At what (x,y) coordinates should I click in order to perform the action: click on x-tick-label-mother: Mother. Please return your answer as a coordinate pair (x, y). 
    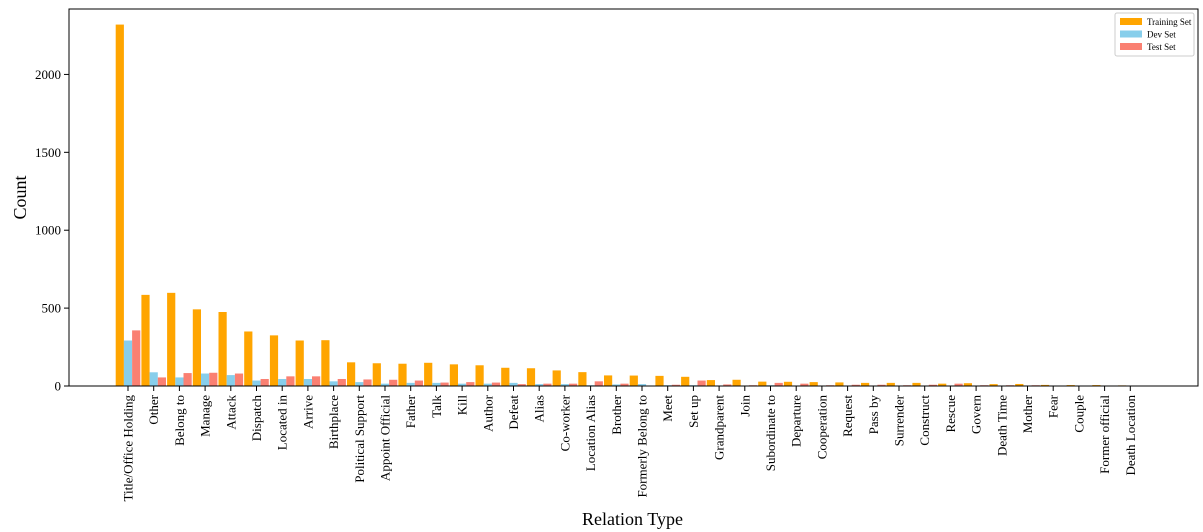
    Looking at the image, I should click on (1027, 413).